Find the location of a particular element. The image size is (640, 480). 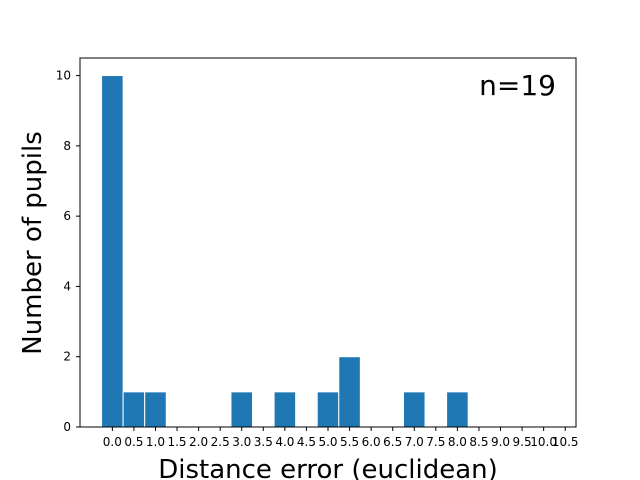

x-tick-label: 0.0 is located at coordinates (112, 442).